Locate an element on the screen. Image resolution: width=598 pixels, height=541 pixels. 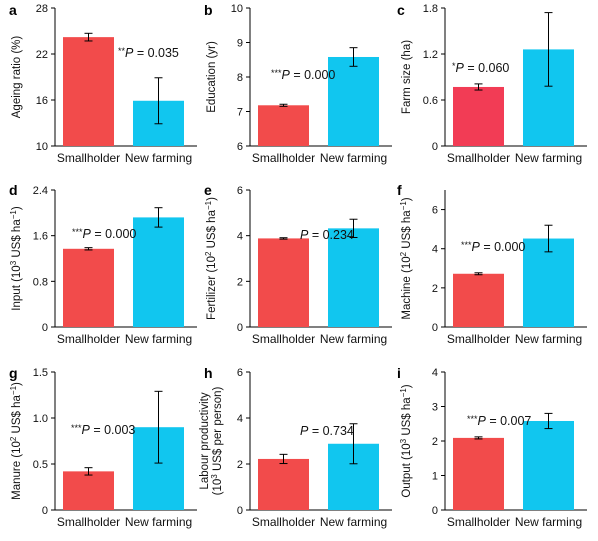
panel-letter: i is located at coordinates (399, 373).